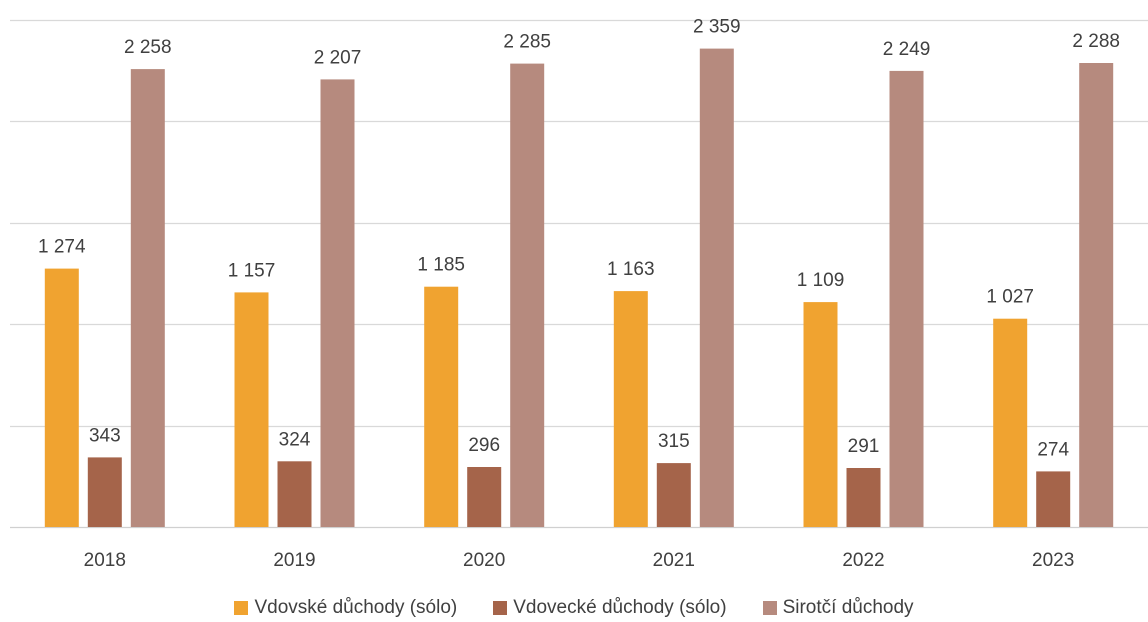 Image resolution: width=1148 pixels, height=622 pixels. I want to click on x-tick-label-2021: 2021, so click(674, 560).